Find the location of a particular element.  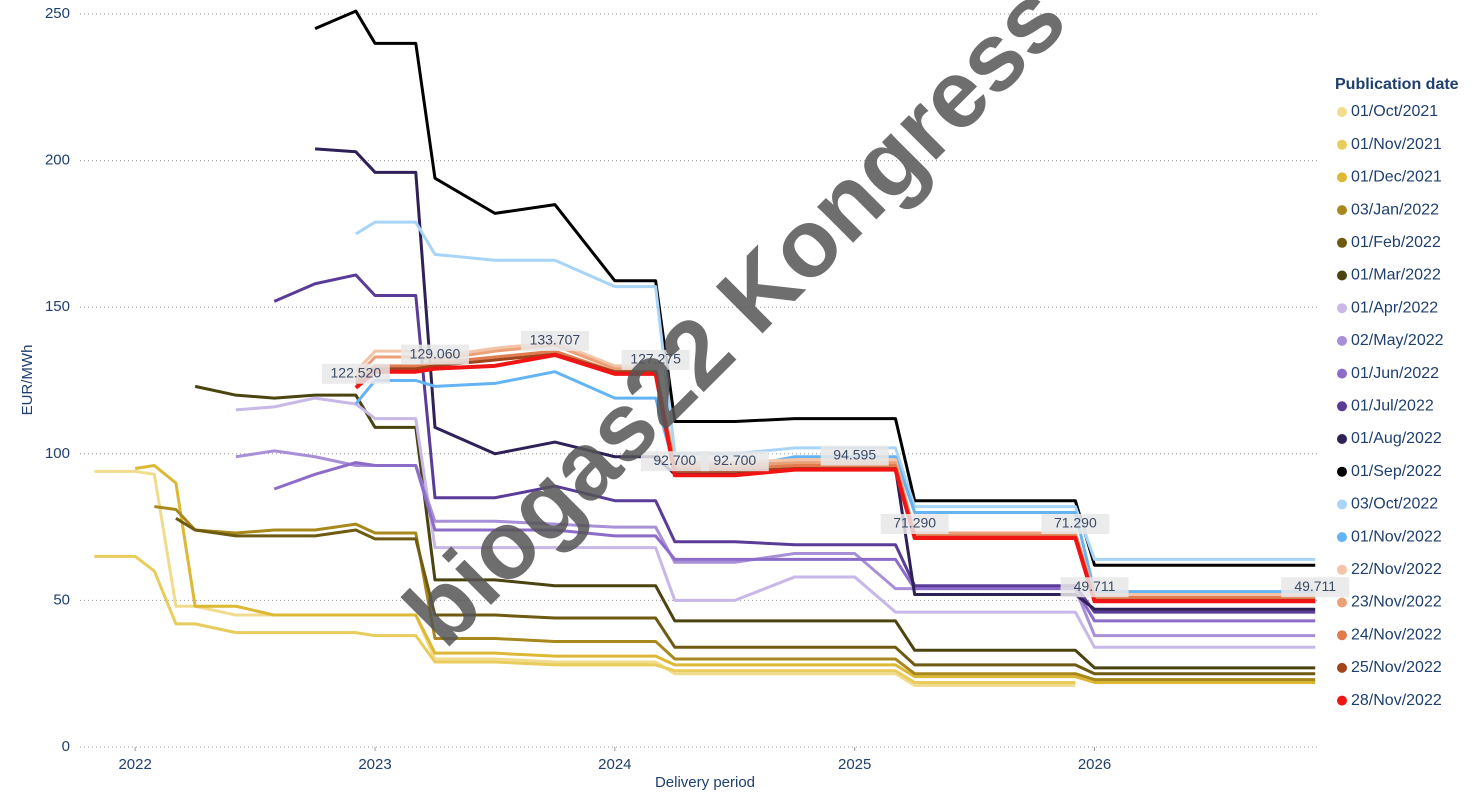

x-tick-label: 2022 is located at coordinates (134, 764).